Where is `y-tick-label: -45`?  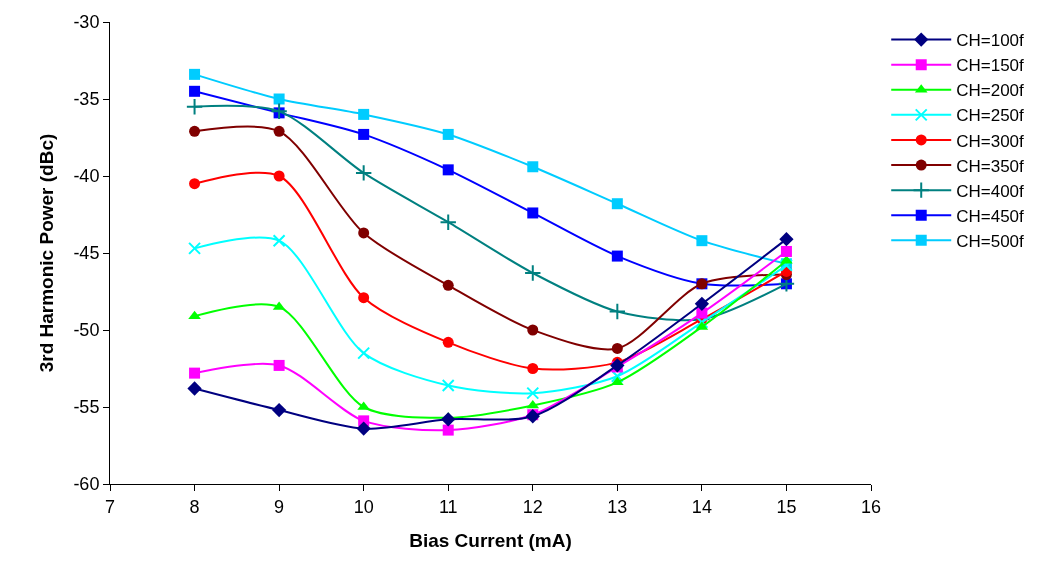 y-tick-label: -45 is located at coordinates (86, 253).